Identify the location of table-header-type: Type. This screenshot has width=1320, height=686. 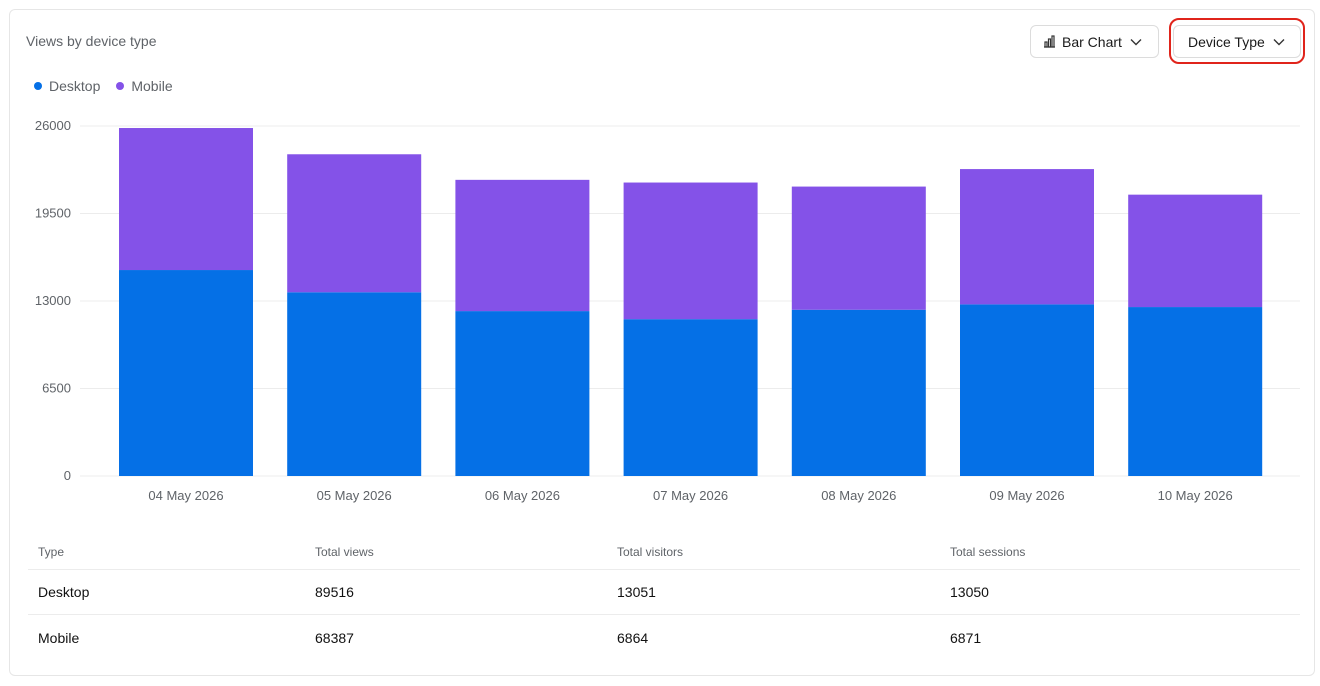
(51, 551).